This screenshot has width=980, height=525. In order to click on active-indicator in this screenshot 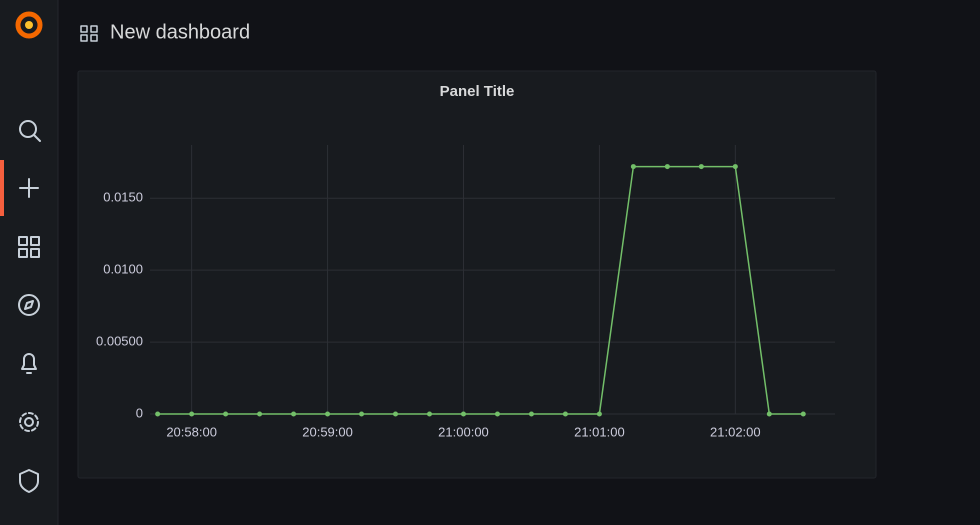, I will do `click(2, 188)`.